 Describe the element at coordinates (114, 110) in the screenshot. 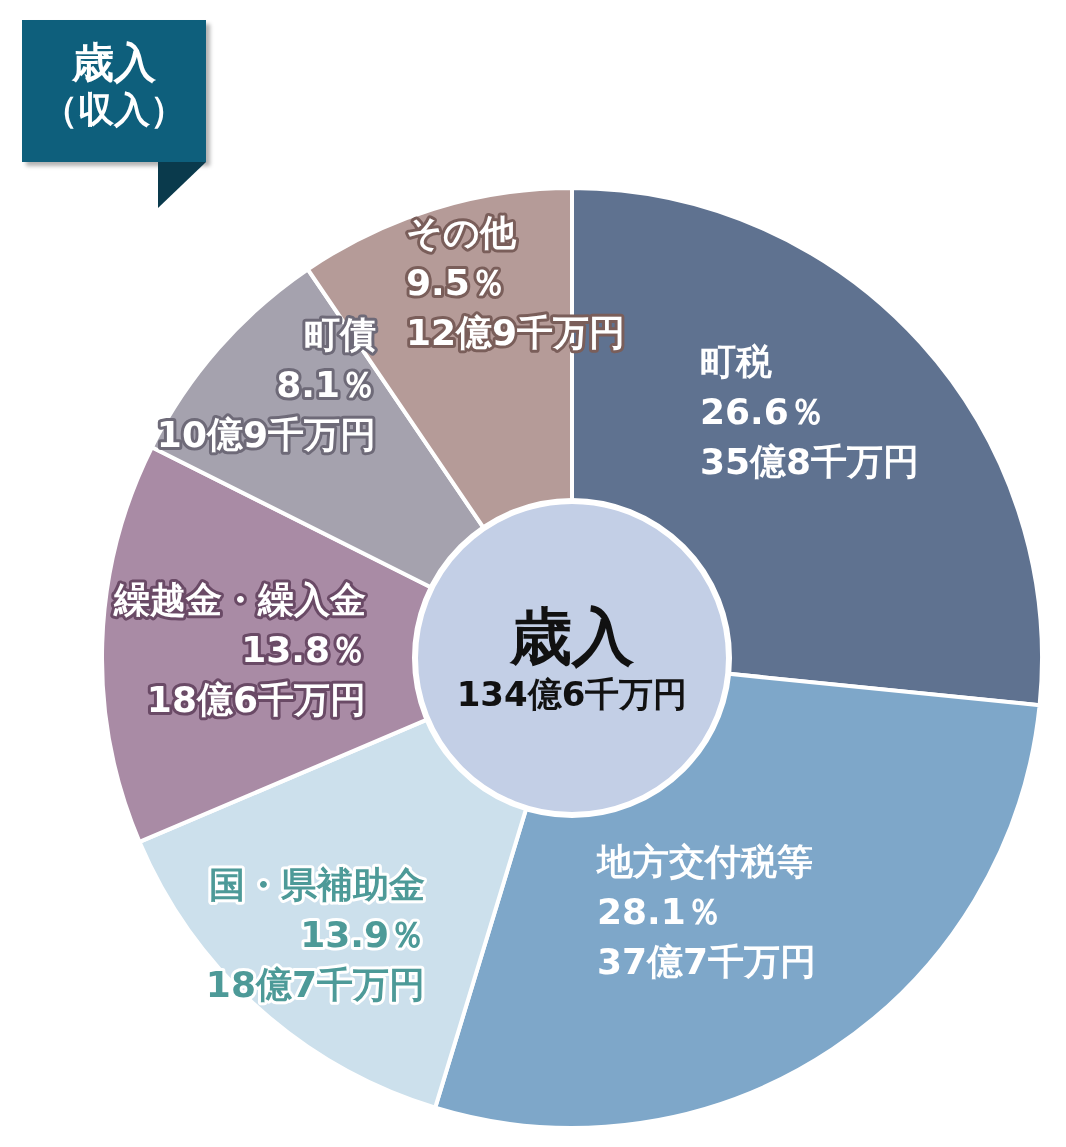

I see `chart-subtitle: （収入）` at that location.